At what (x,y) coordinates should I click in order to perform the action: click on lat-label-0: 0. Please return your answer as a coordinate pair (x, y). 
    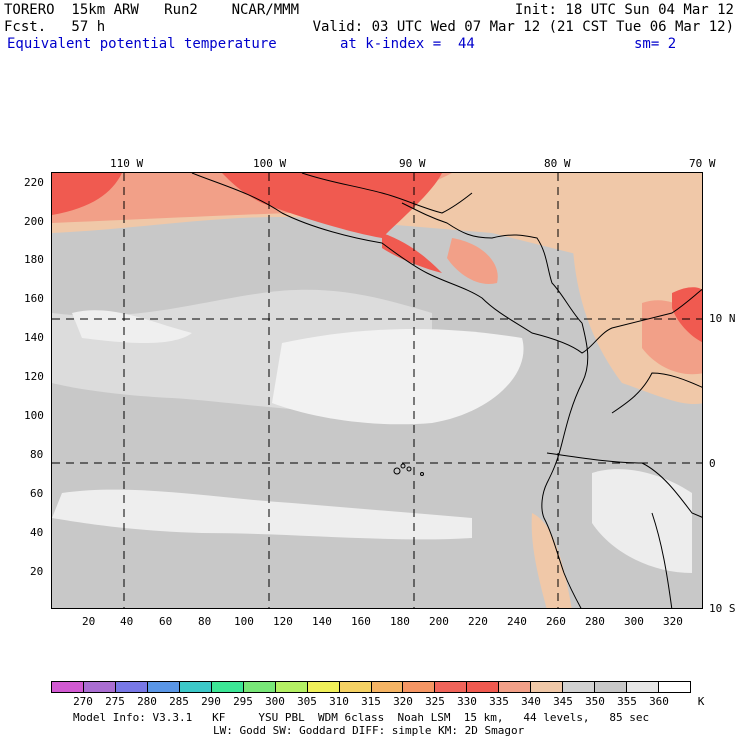
    Looking at the image, I should click on (712, 463).